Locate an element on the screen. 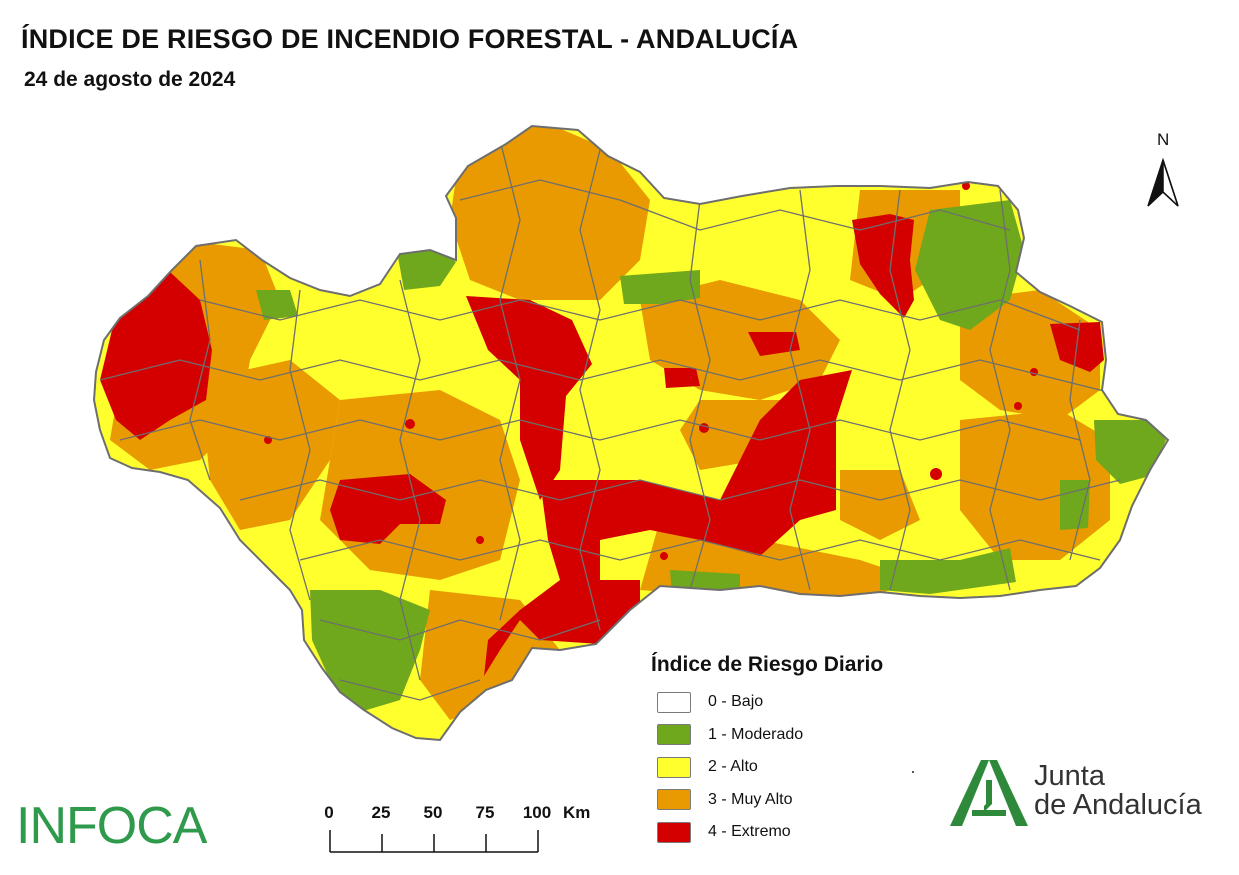 Image resolution: width=1239 pixels, height=875 pixels. legend-item: 4 - Extremo is located at coordinates (801, 832).